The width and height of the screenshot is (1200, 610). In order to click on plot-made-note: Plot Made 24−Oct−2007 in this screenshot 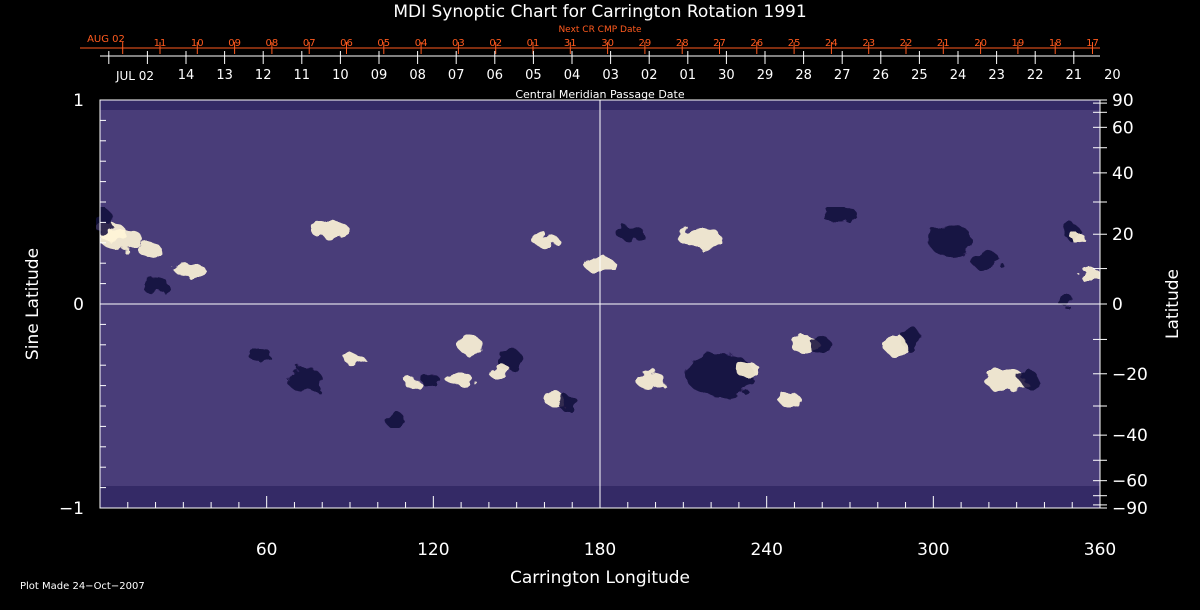, I will do `click(82, 586)`.